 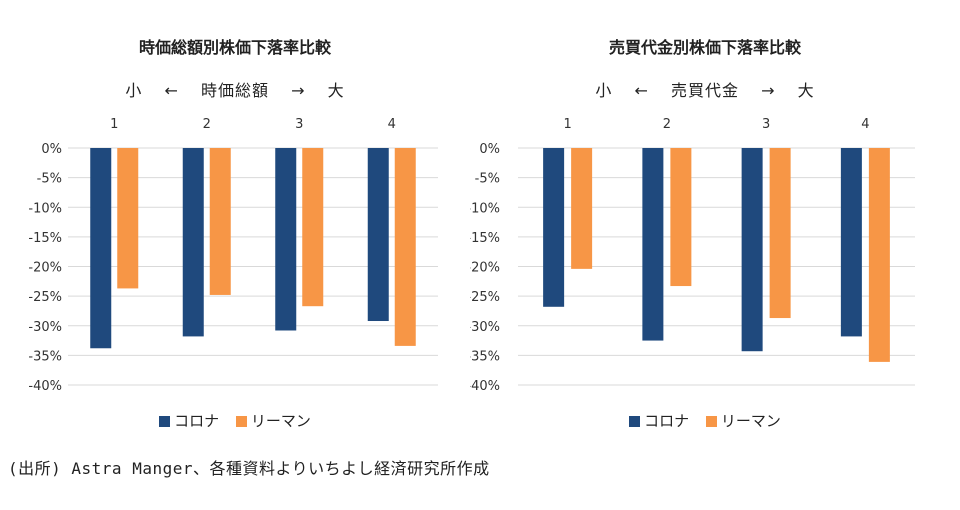 I want to click on source-note: (出所) Astra Manger、各種資料よりいちよし経済研究所作成, so click(x=249, y=468).